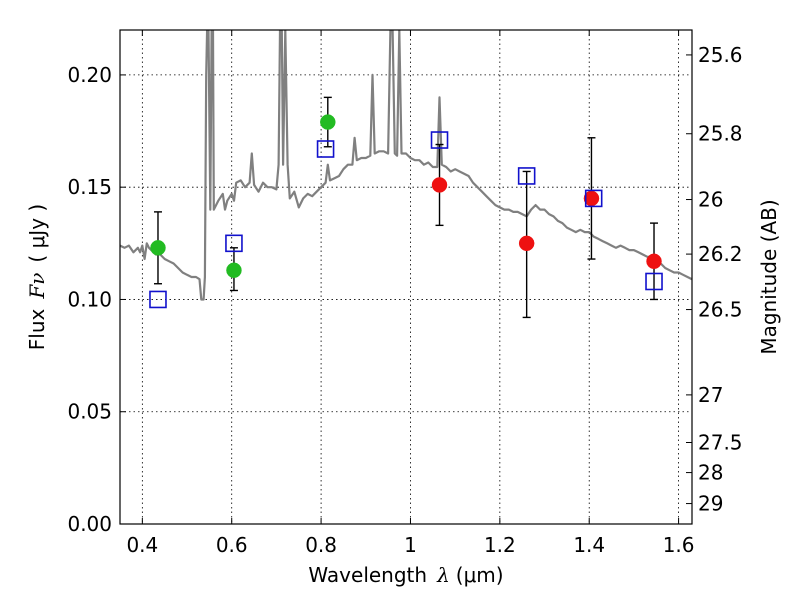  What do you see at coordinates (89, 187) in the screenshot?
I see `y-tick-label: 0.15` at bounding box center [89, 187].